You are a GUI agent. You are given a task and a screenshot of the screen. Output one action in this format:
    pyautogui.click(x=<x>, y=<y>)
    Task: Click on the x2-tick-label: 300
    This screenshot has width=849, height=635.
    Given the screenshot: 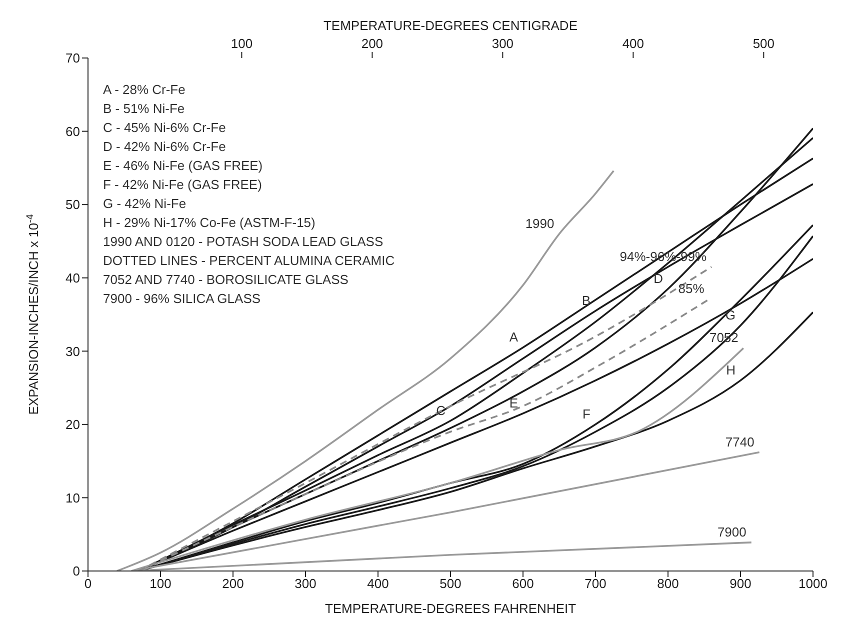 What is the action you would take?
    pyautogui.click(x=503, y=43)
    